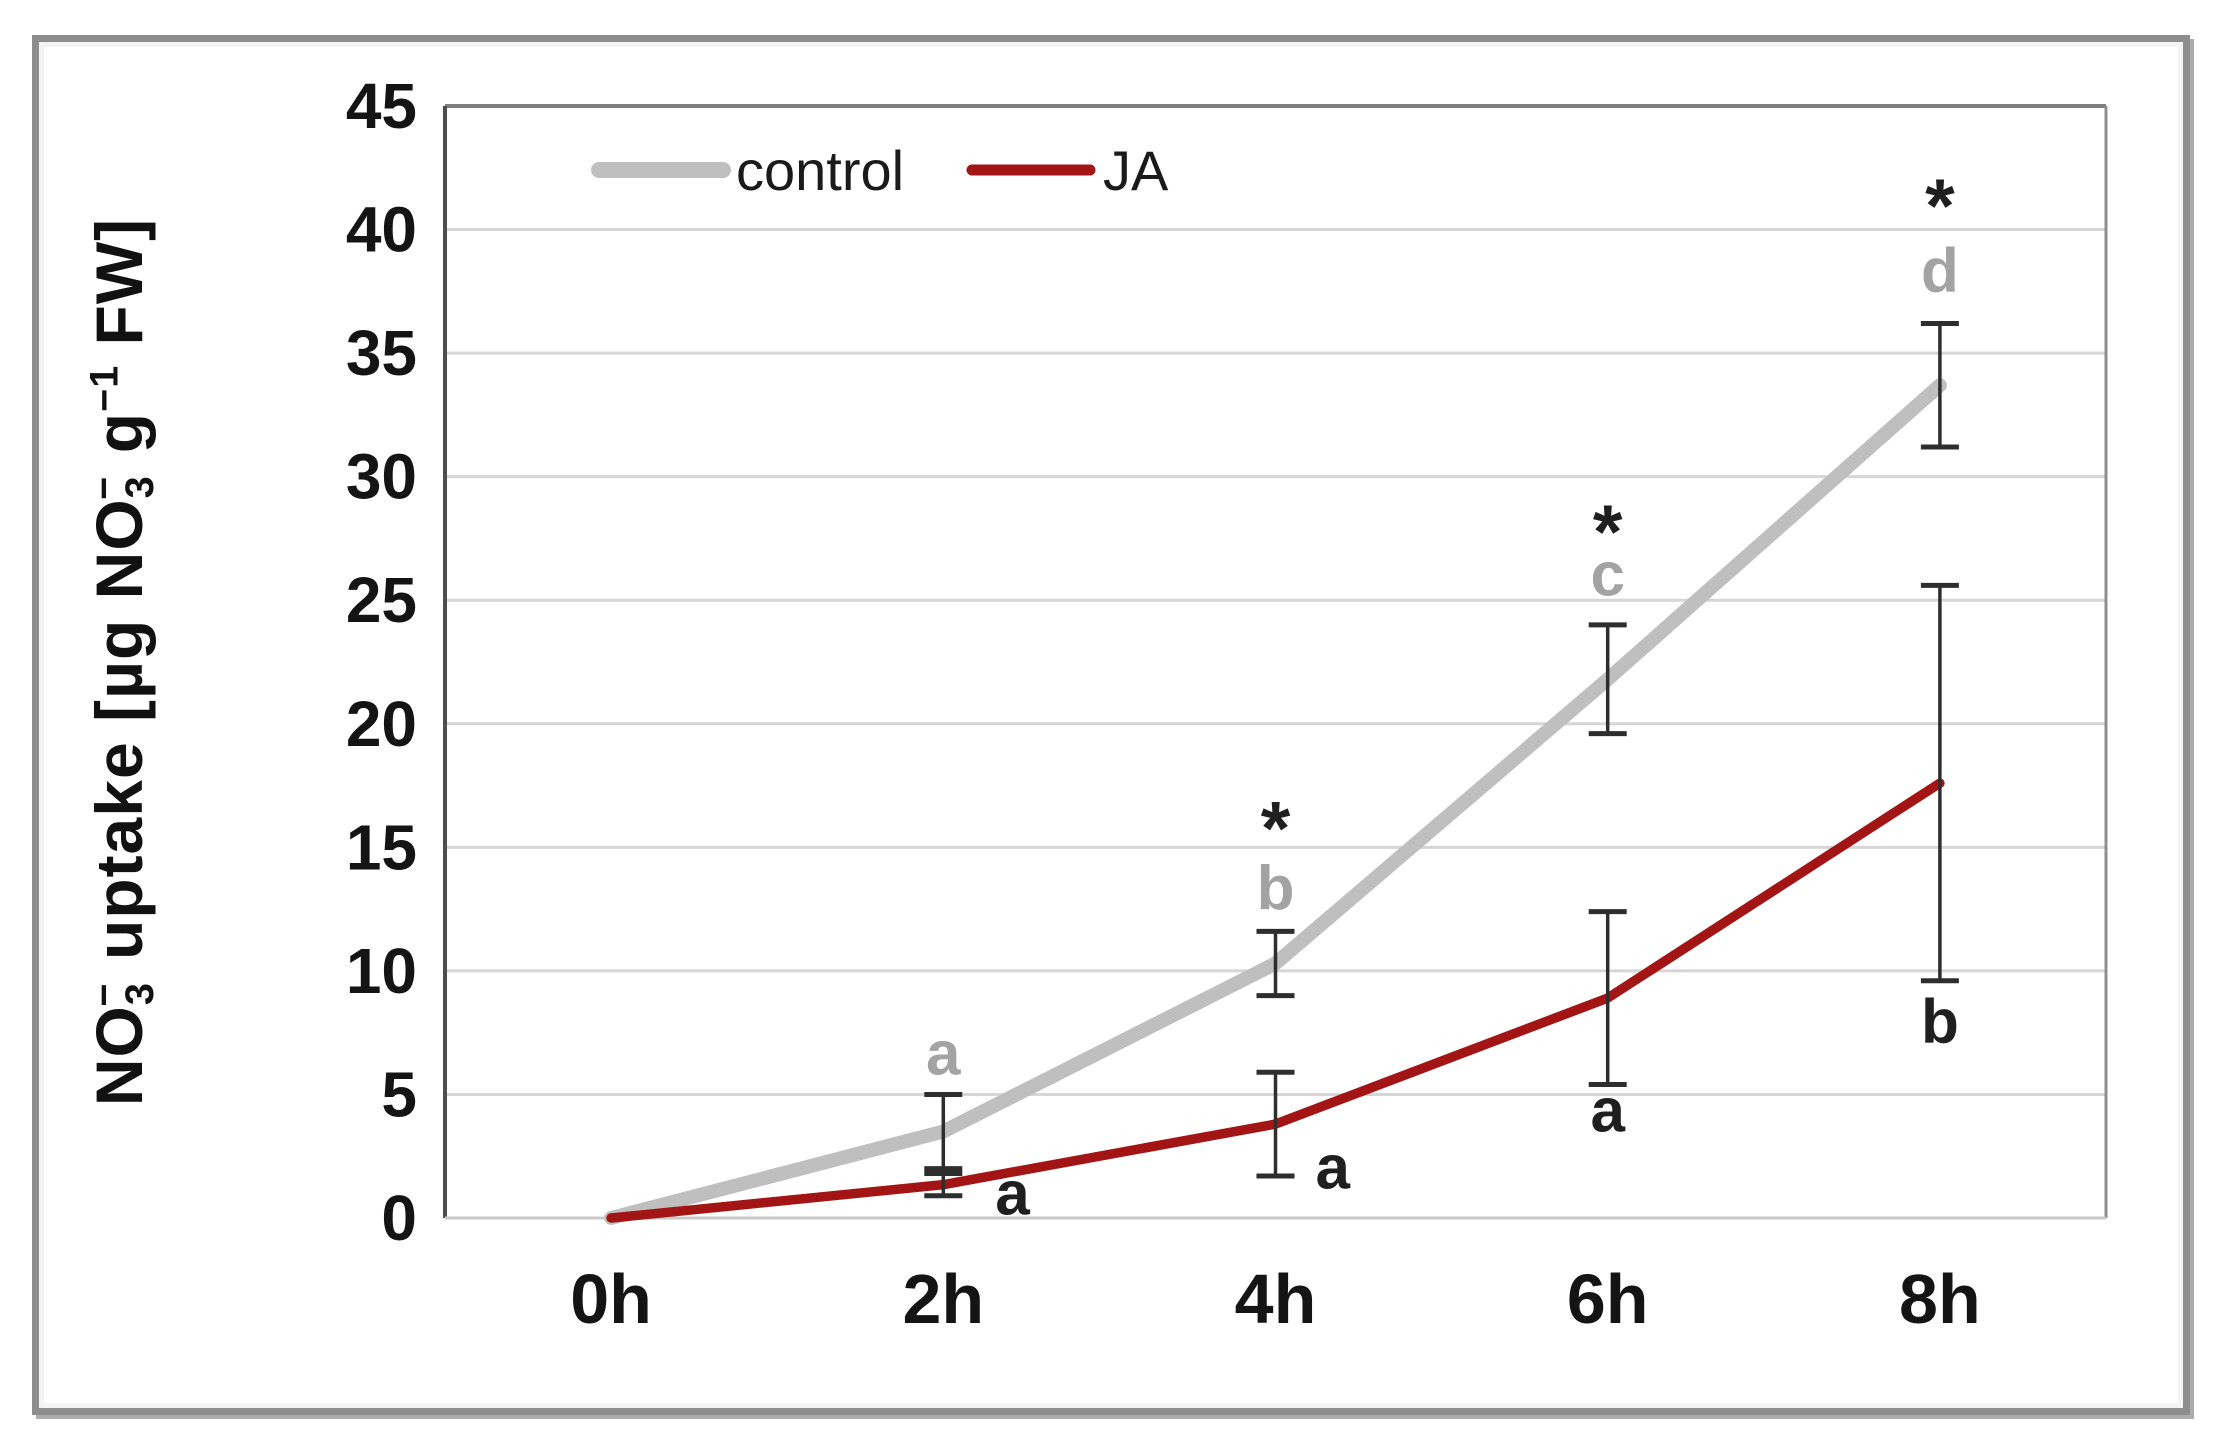 Image resolution: width=2215 pixels, height=1437 pixels. Describe the element at coordinates (381, 106) in the screenshot. I see `y-tick-label: 45` at that location.